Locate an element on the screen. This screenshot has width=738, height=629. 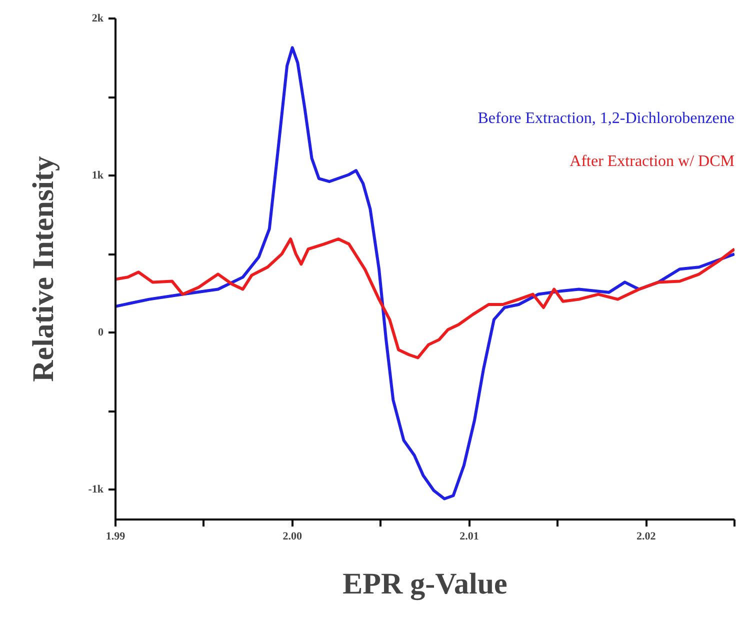
y-tick-label: 0 is located at coordinates (101, 332).